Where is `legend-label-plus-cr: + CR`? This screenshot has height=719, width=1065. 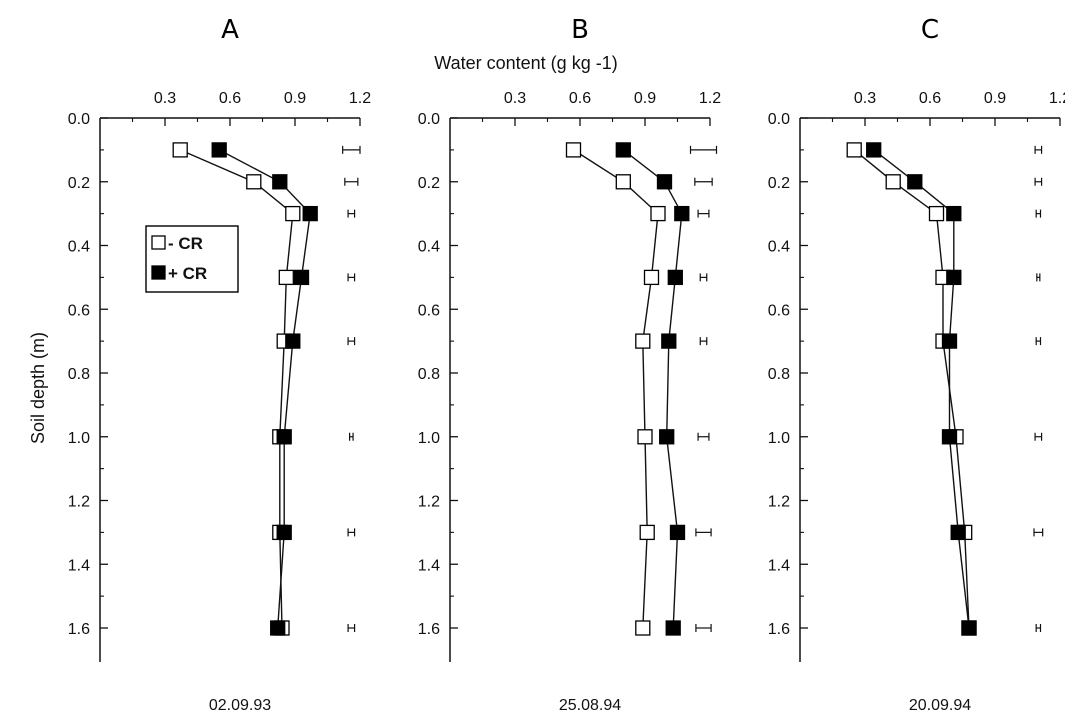
legend-label-plus-cr: + CR is located at coordinates (187, 273).